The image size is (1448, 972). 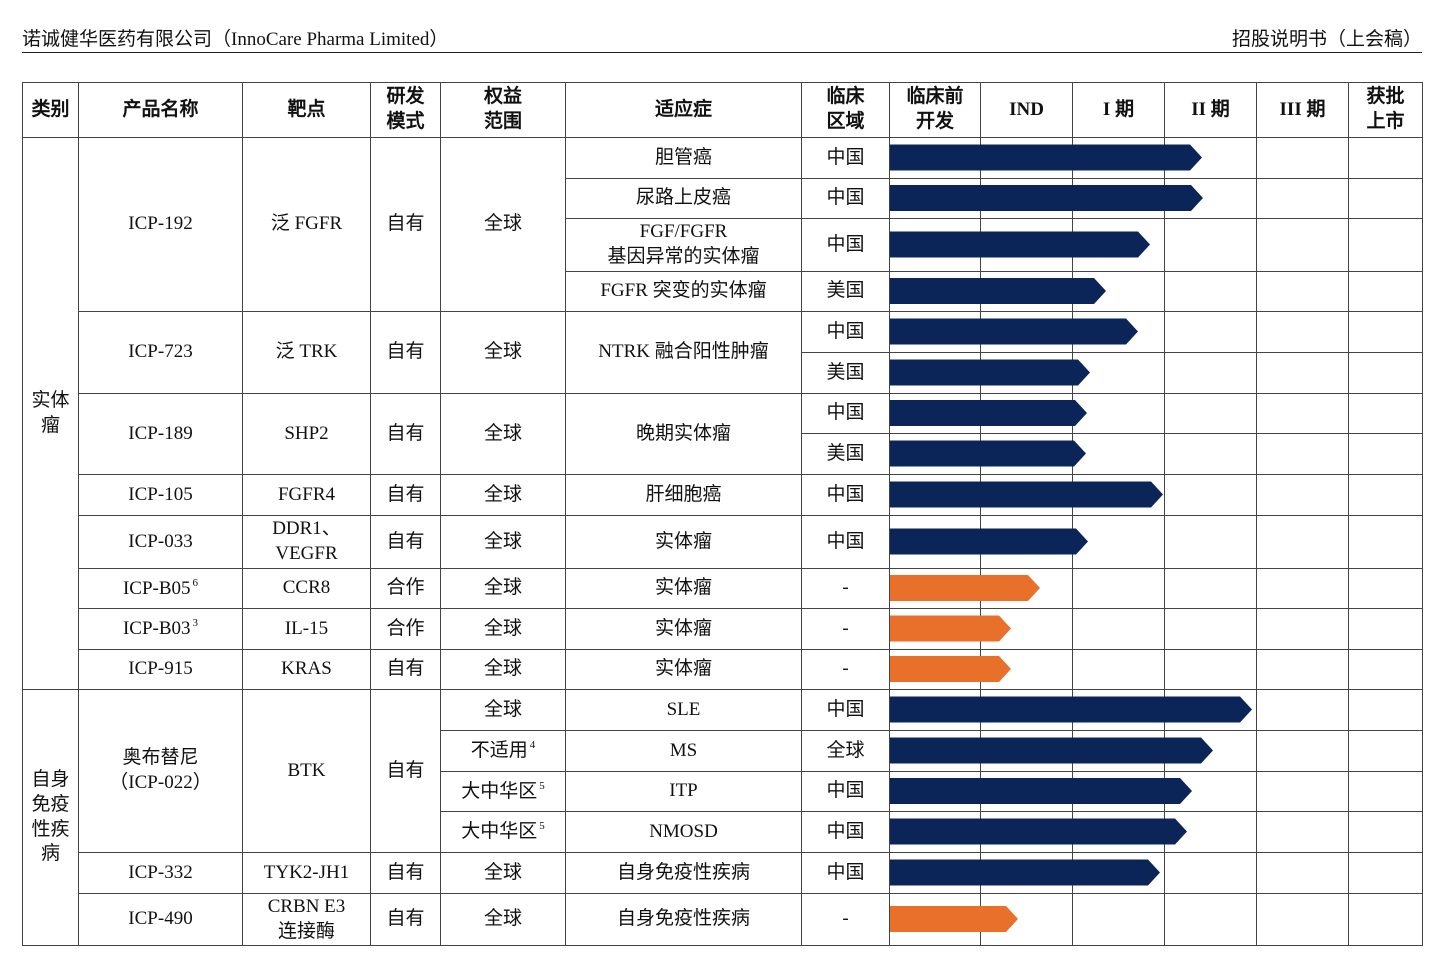 What do you see at coordinates (722, 52) in the screenshot?
I see `header-rule` at bounding box center [722, 52].